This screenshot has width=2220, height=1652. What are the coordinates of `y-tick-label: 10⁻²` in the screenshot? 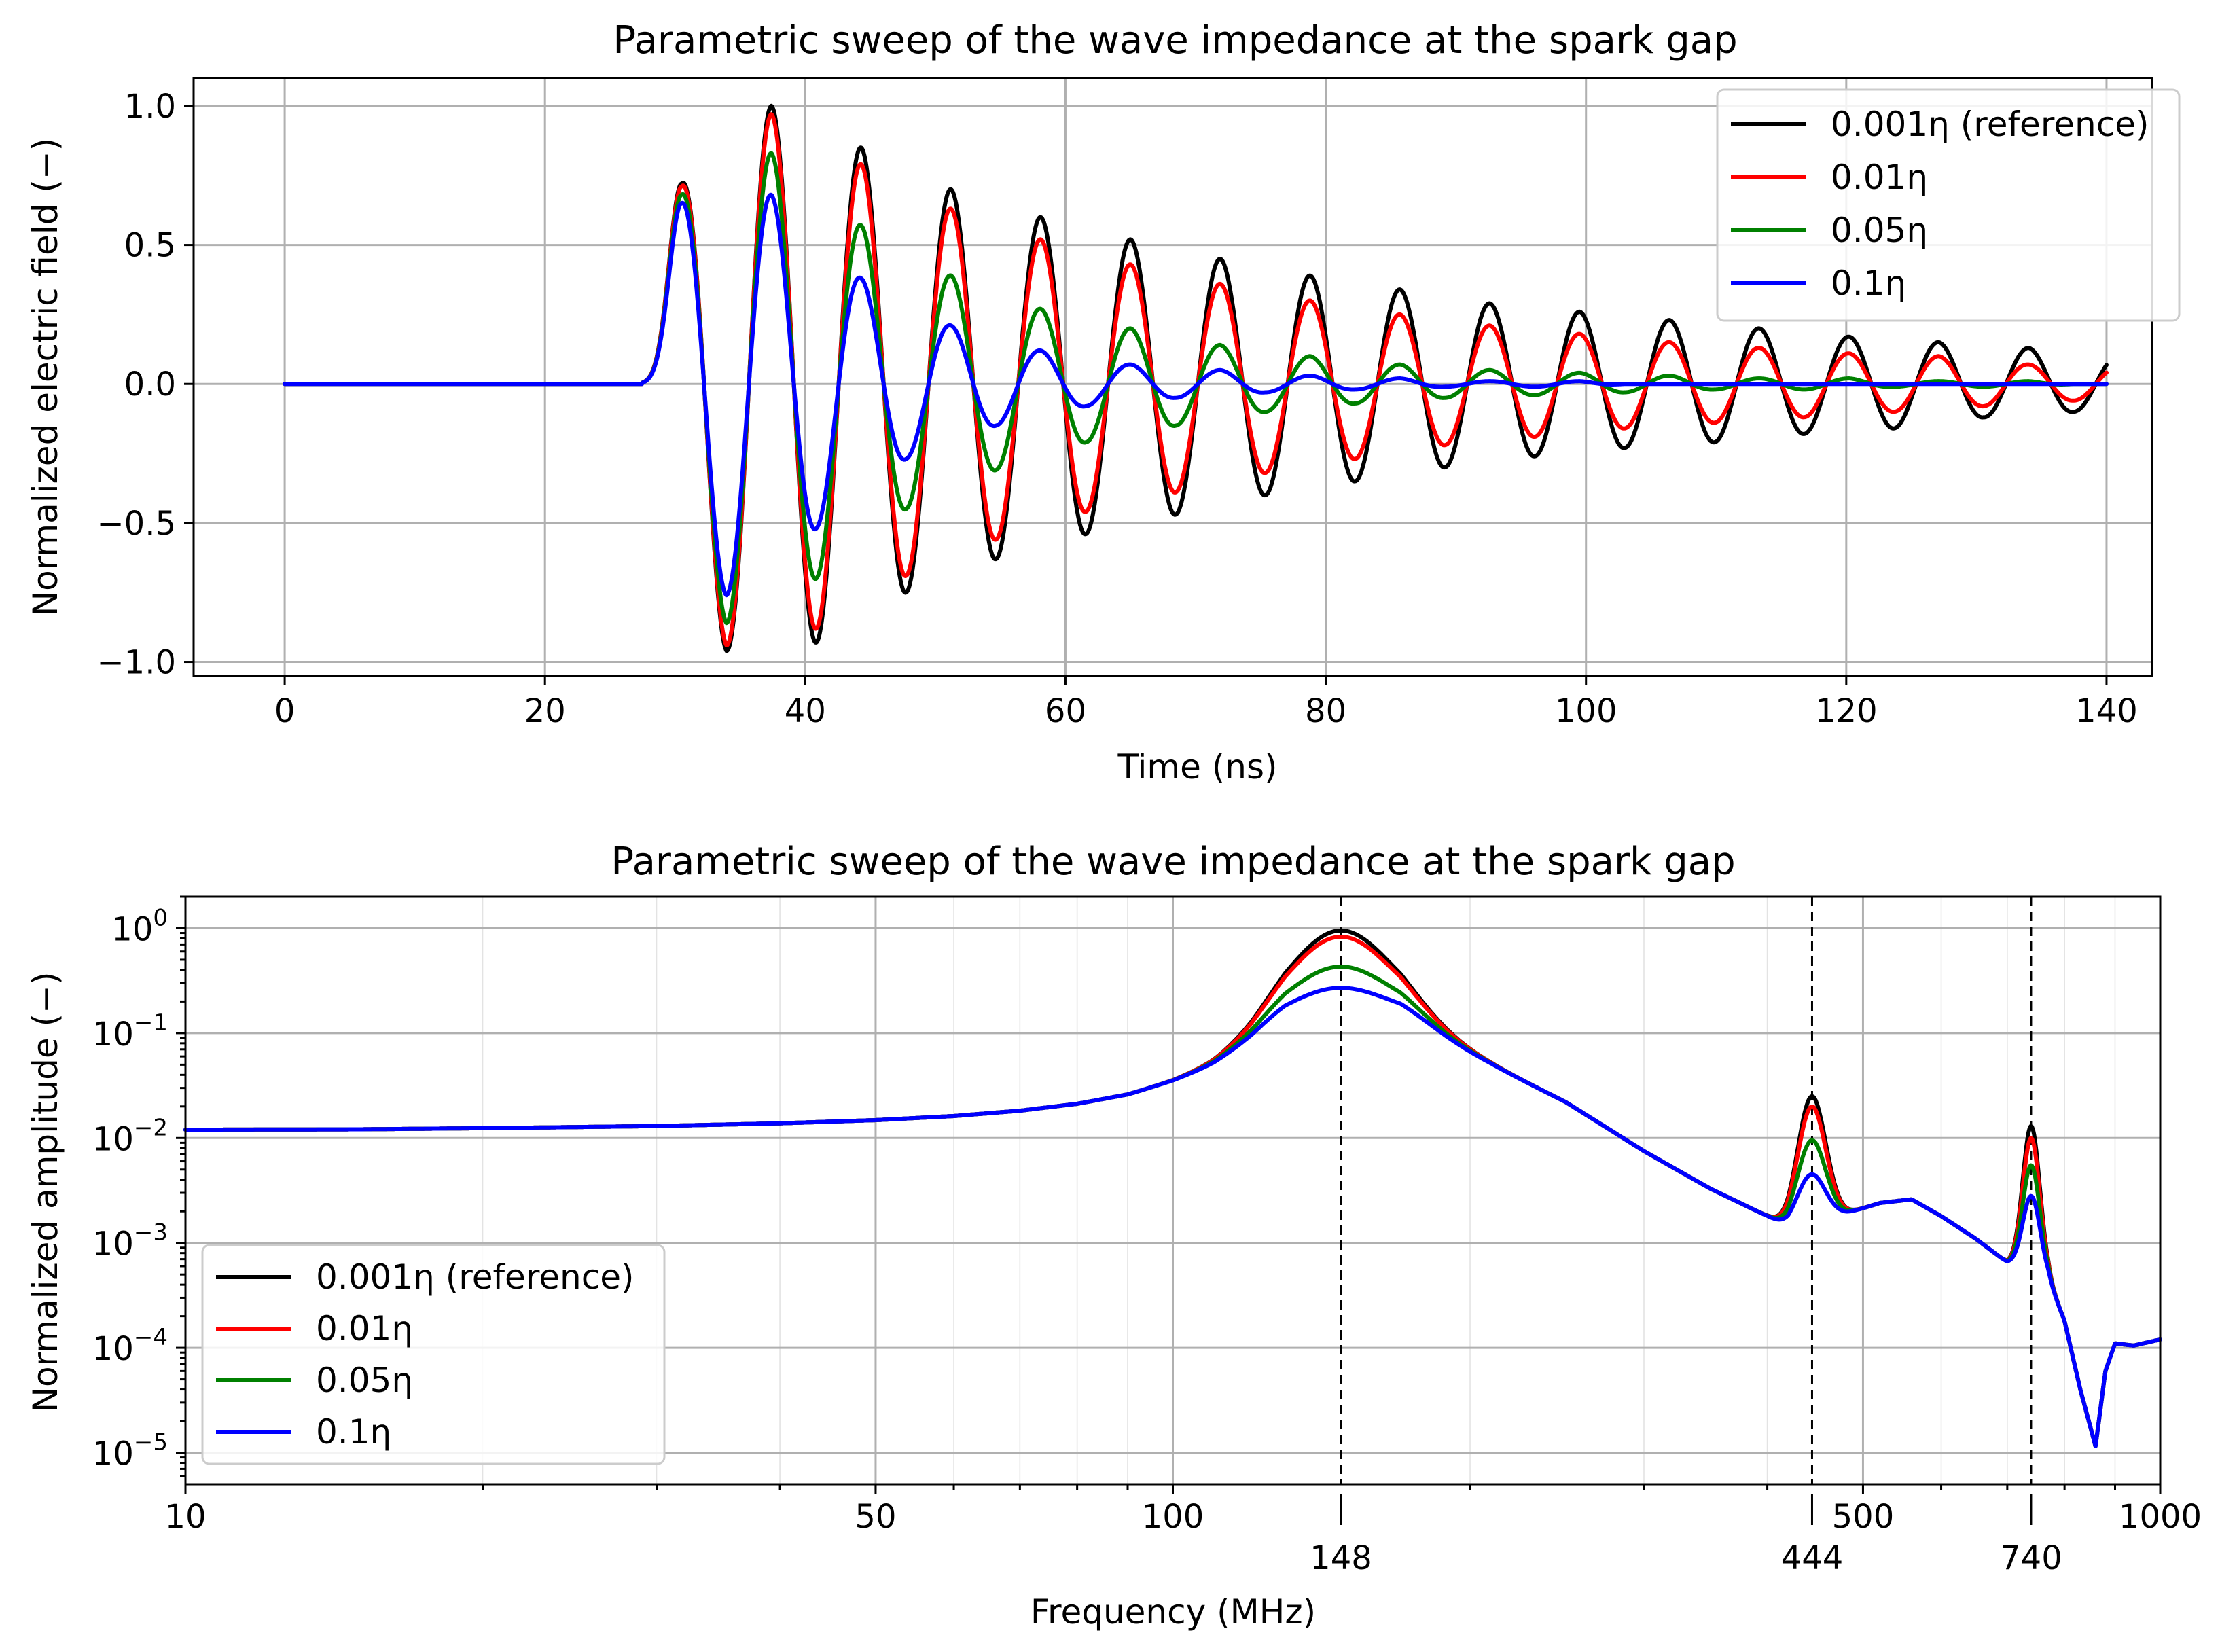 It's located at (130, 1136).